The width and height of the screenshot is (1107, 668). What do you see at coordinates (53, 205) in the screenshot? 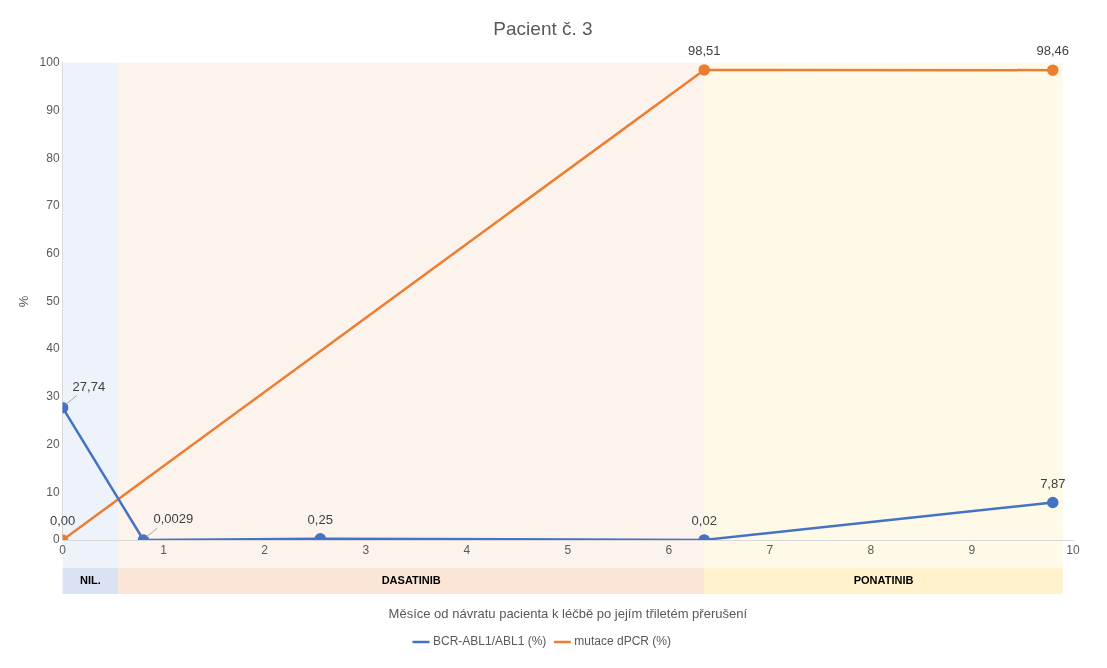
I see `y-tick-label: 70` at bounding box center [53, 205].